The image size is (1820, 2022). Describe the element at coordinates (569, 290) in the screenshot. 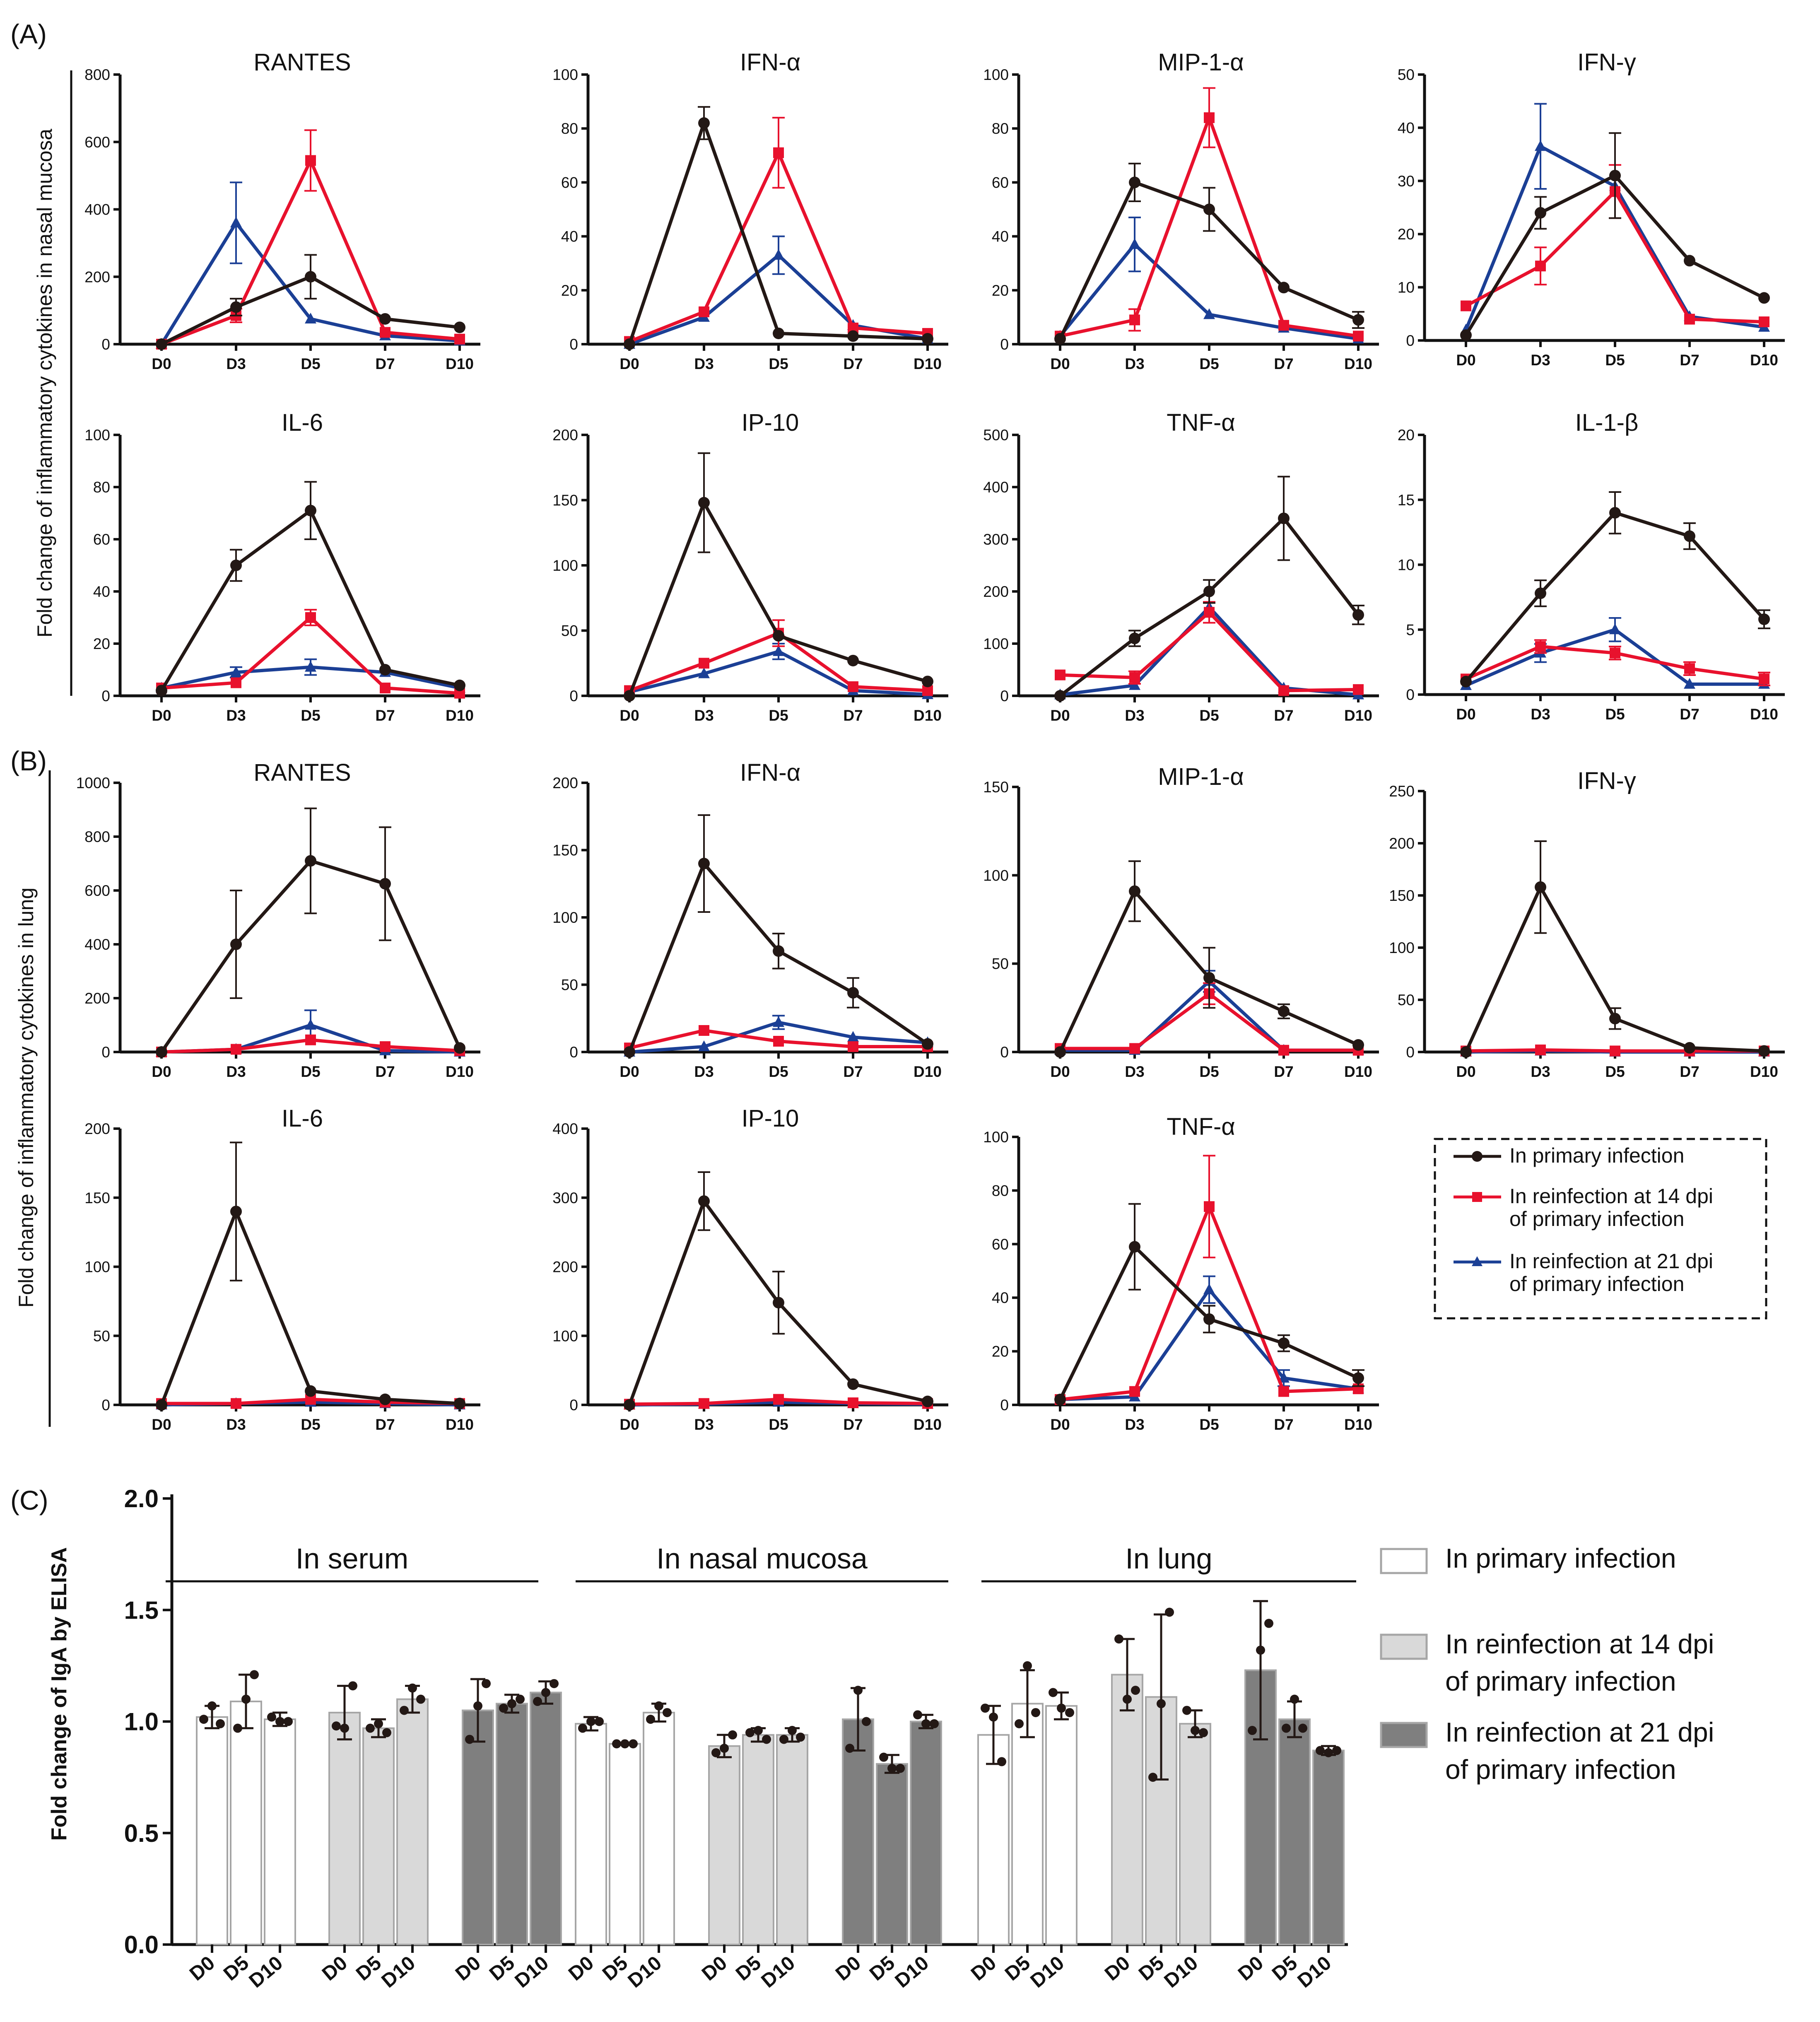

I see `y-tick-label: 20` at that location.